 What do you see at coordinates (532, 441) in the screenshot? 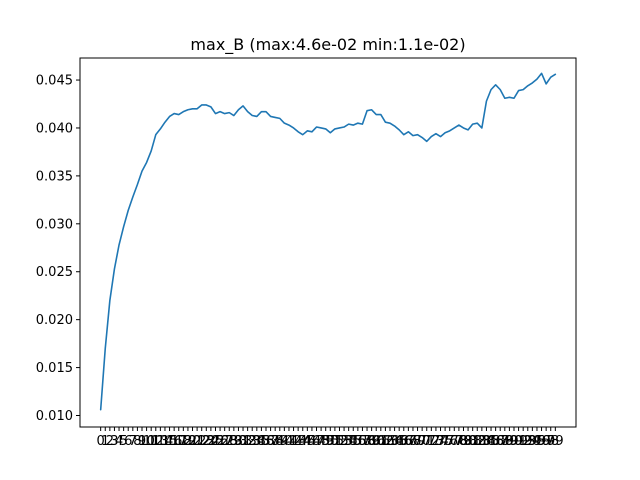
I see `x-tick-label: 94` at bounding box center [532, 441].